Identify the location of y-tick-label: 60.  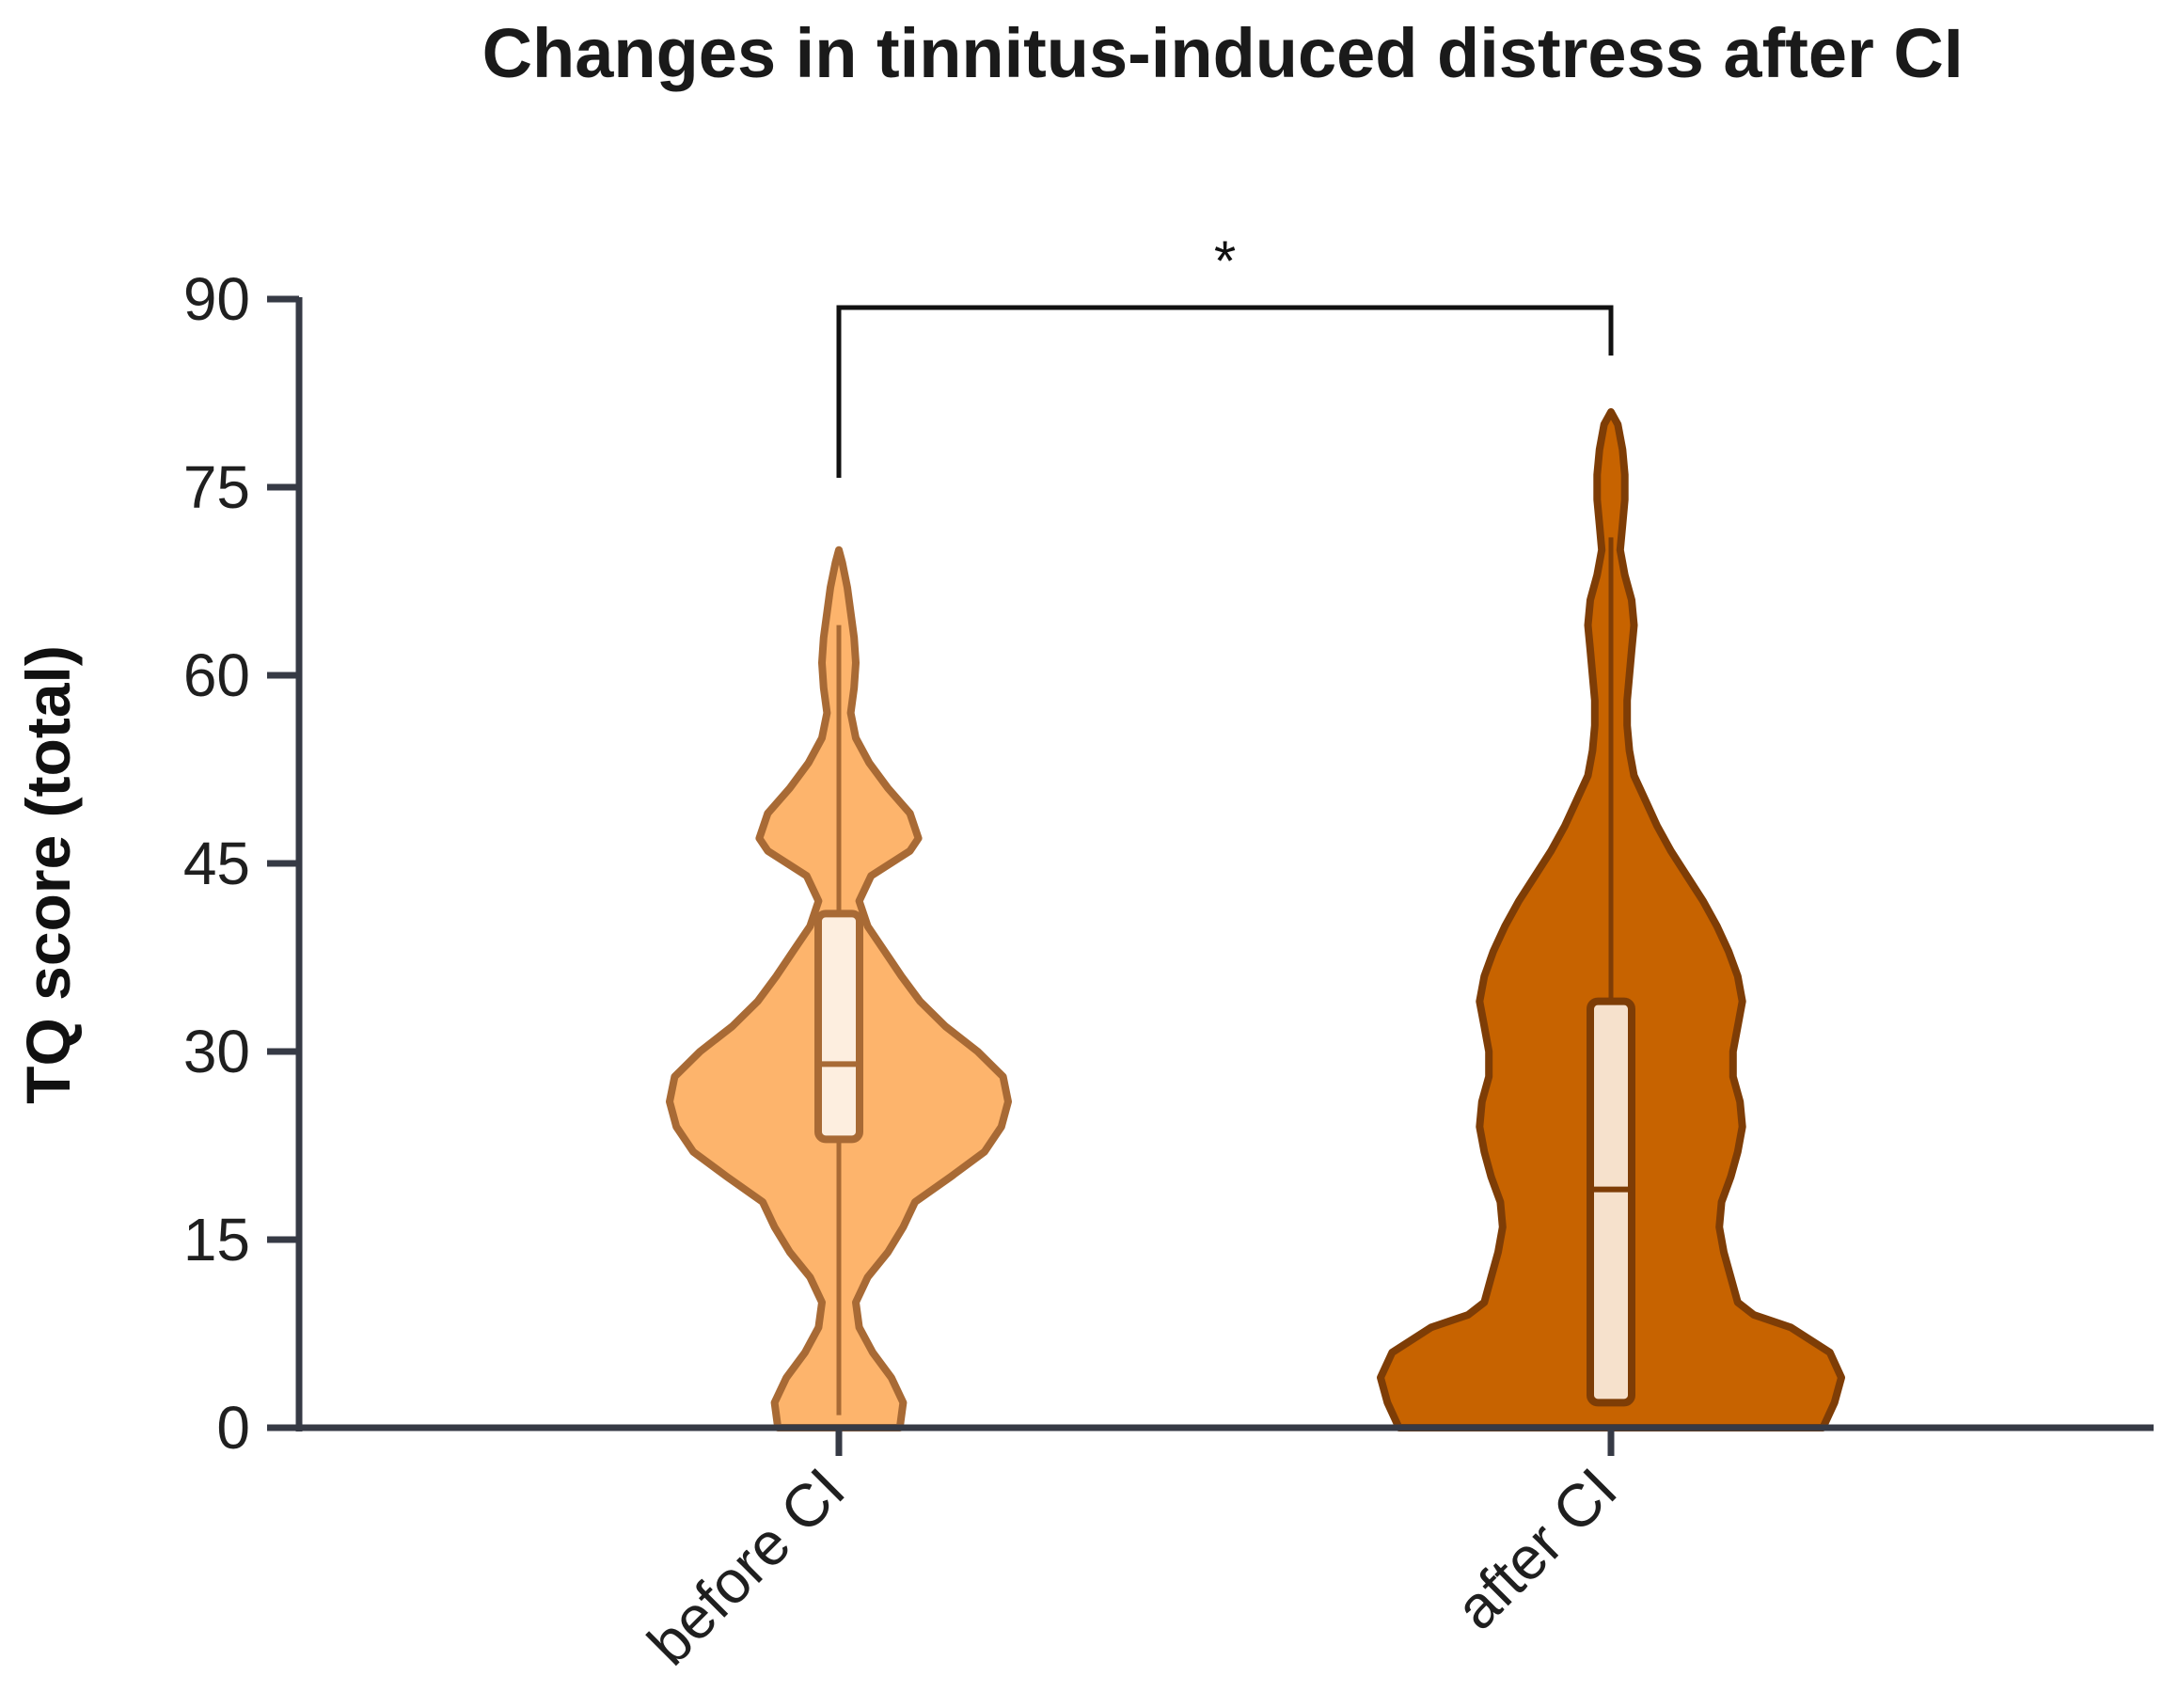
(216, 675).